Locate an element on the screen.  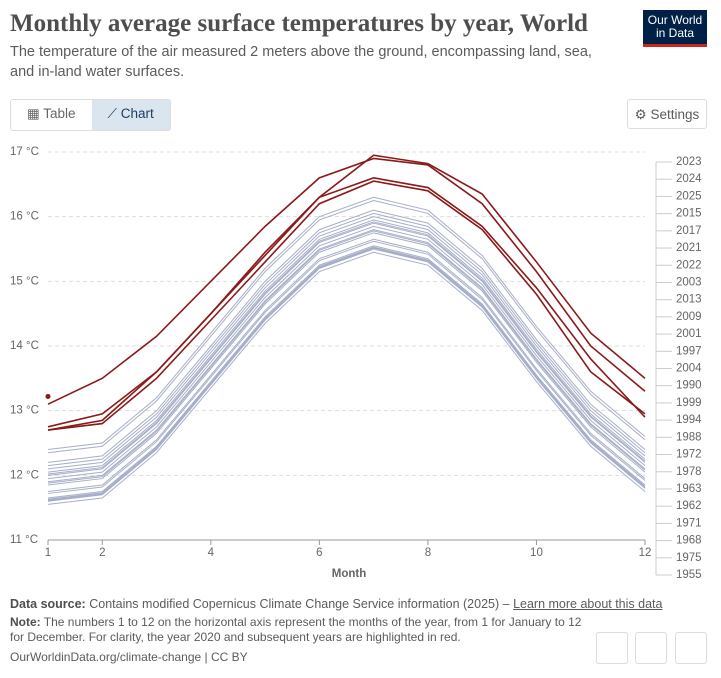
legend-label: 1994 is located at coordinates (689, 420).